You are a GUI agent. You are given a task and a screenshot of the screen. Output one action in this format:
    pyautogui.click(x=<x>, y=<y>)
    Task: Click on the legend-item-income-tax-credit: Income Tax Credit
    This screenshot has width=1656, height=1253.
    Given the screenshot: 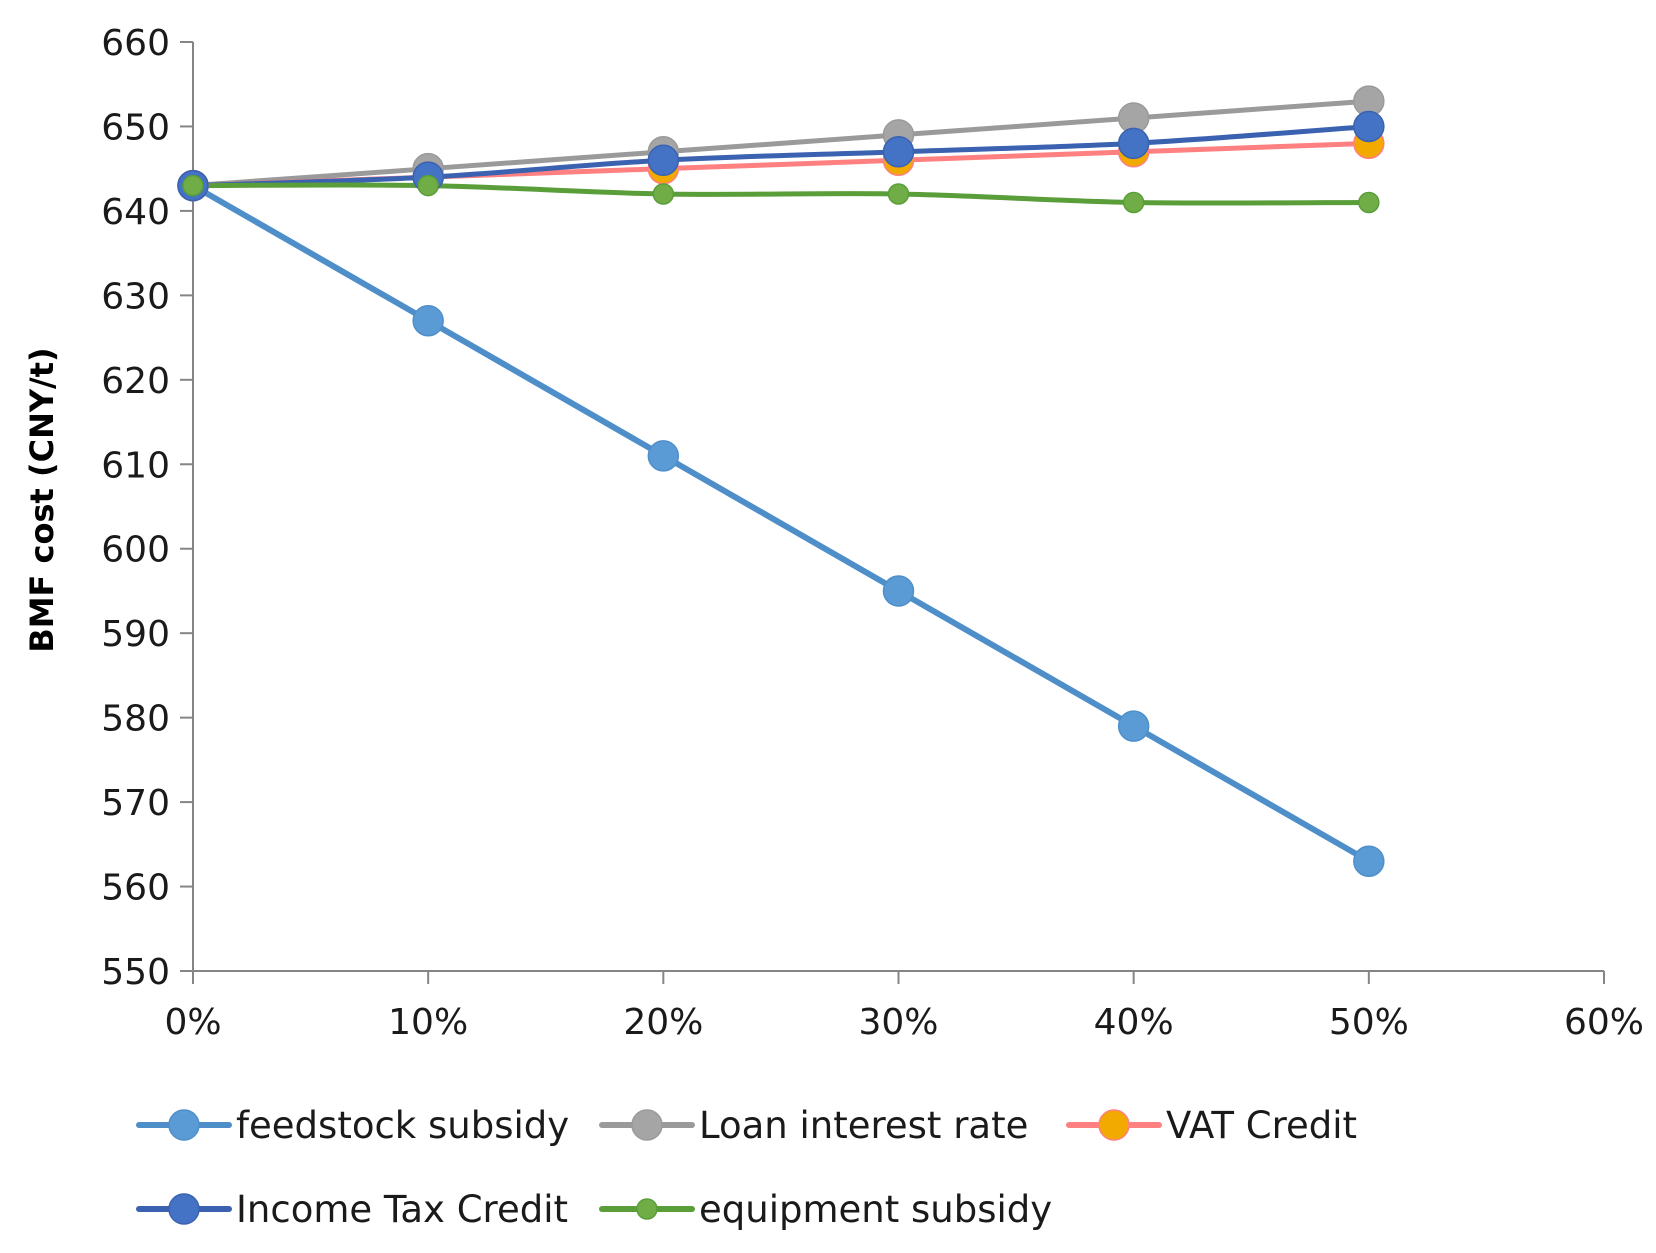 What is the action you would take?
    pyautogui.click(x=352, y=1209)
    